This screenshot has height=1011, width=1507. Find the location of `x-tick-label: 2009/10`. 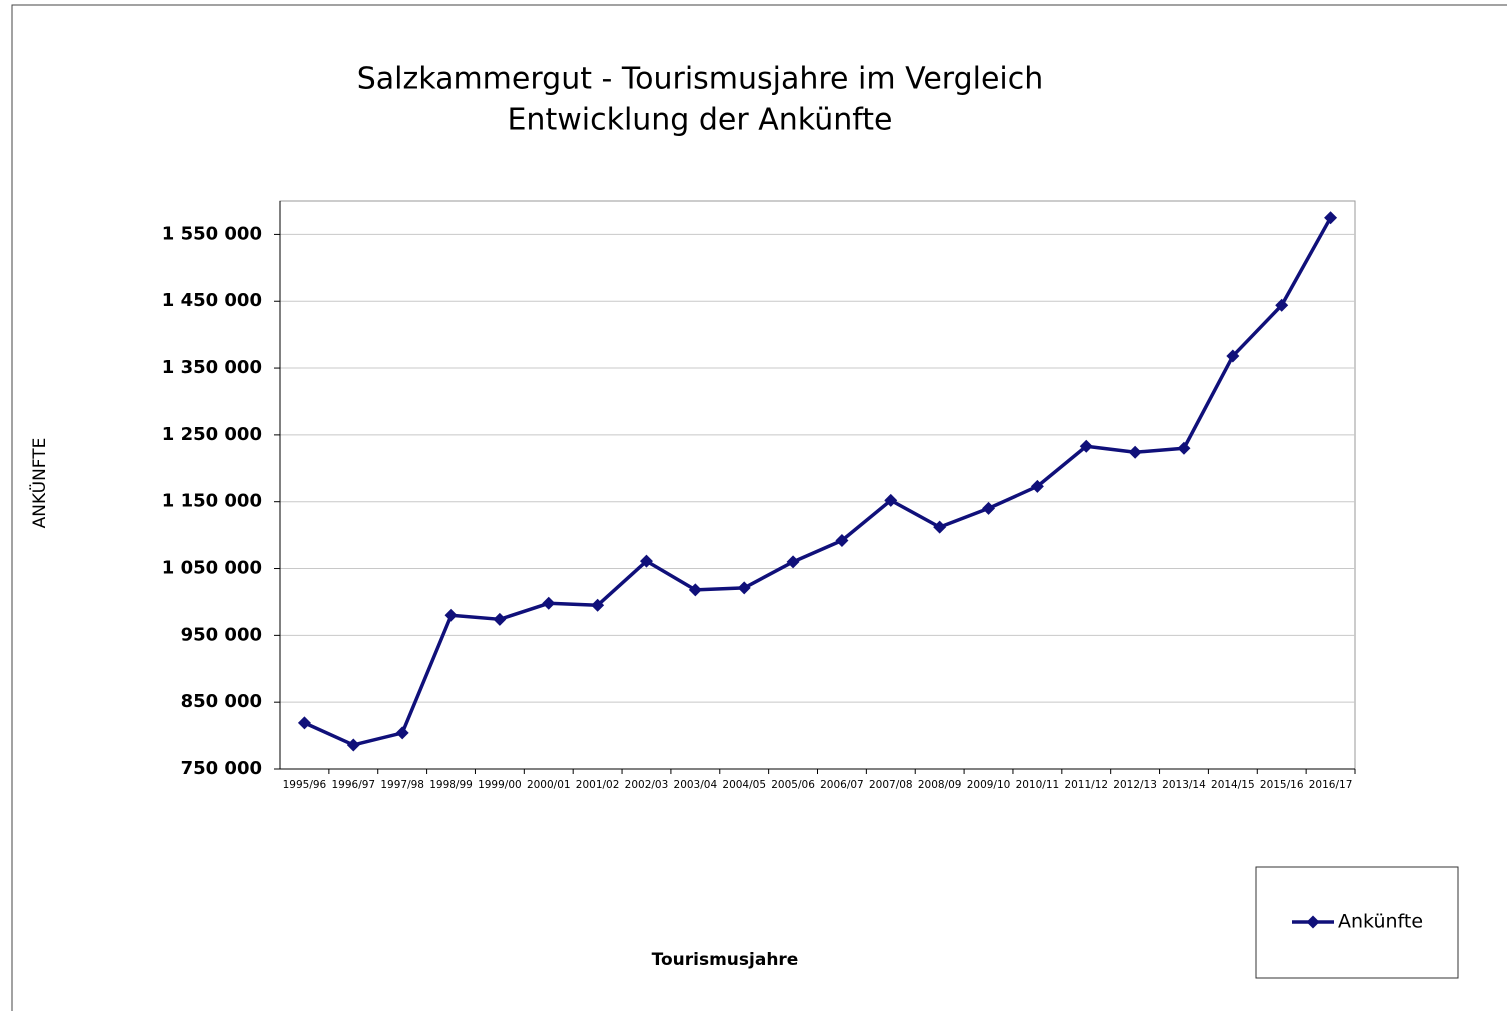

x-tick-label: 2009/10 is located at coordinates (989, 785).